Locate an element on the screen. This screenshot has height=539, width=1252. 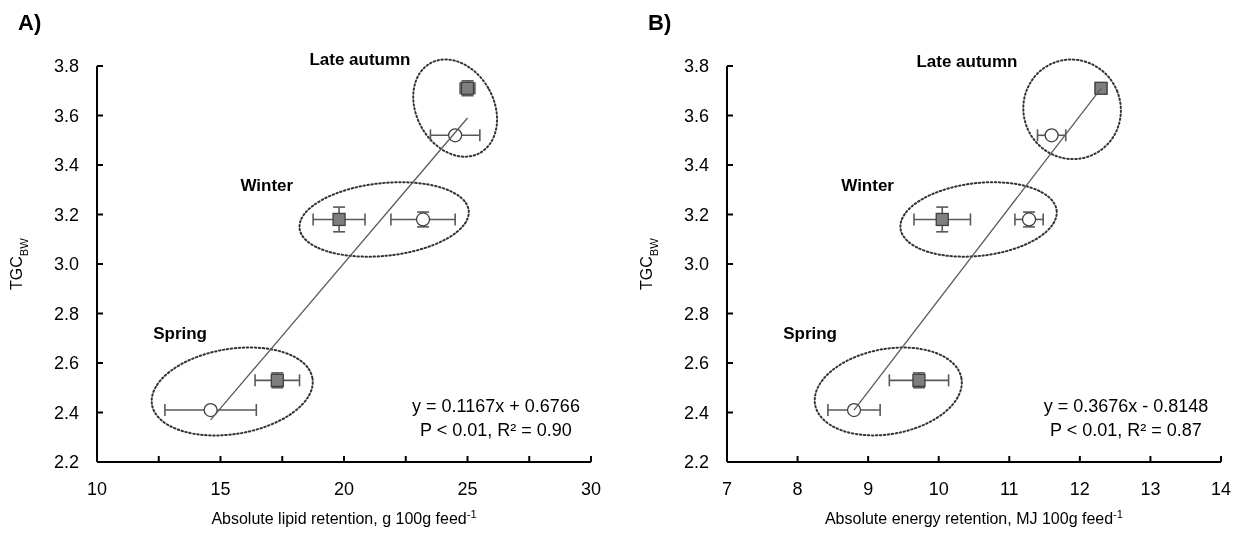
chart-title: A) is located at coordinates (30, 22).